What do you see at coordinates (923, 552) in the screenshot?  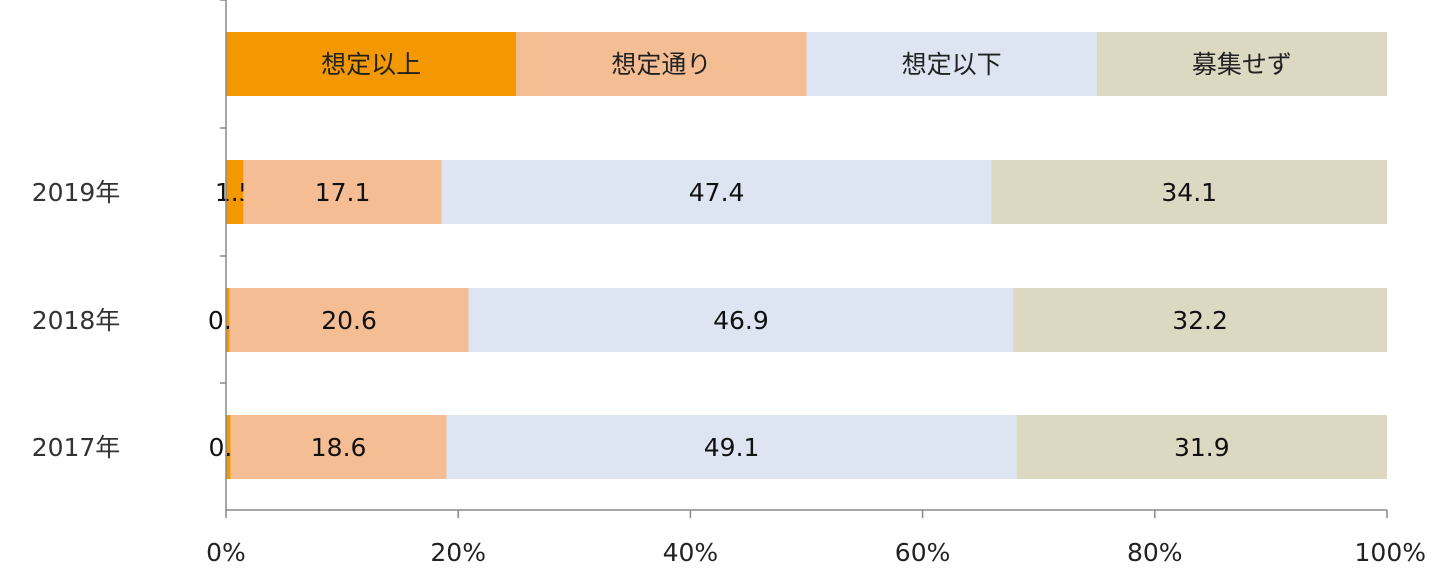 I see `x-tick-label: 60%` at bounding box center [923, 552].